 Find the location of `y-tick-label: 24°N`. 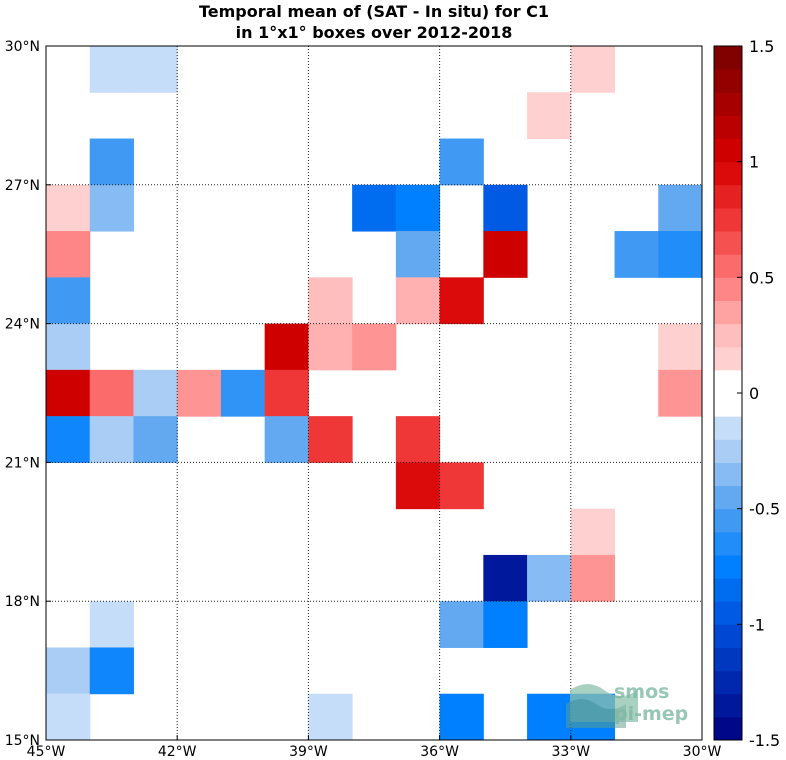

y-tick-label: 24°N is located at coordinates (22, 325).